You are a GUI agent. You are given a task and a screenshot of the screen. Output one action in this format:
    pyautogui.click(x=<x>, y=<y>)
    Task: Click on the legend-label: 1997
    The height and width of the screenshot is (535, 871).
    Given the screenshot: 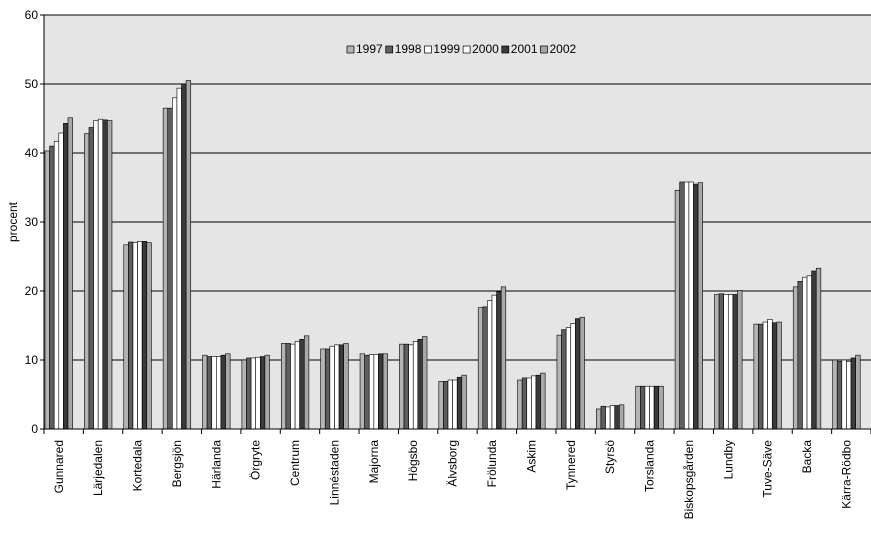 What is the action you would take?
    pyautogui.click(x=369, y=49)
    